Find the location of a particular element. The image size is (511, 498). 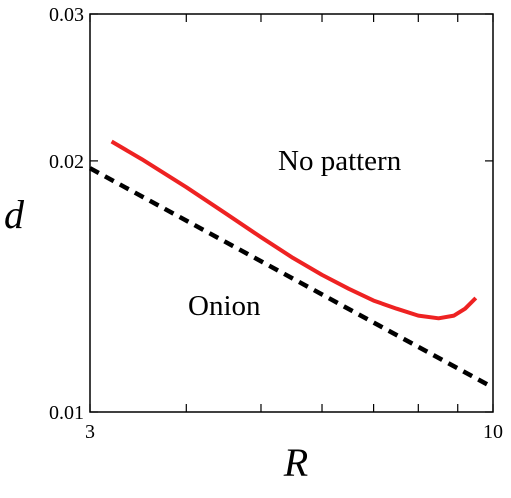

annotation-onion: Onion is located at coordinates (224, 306).